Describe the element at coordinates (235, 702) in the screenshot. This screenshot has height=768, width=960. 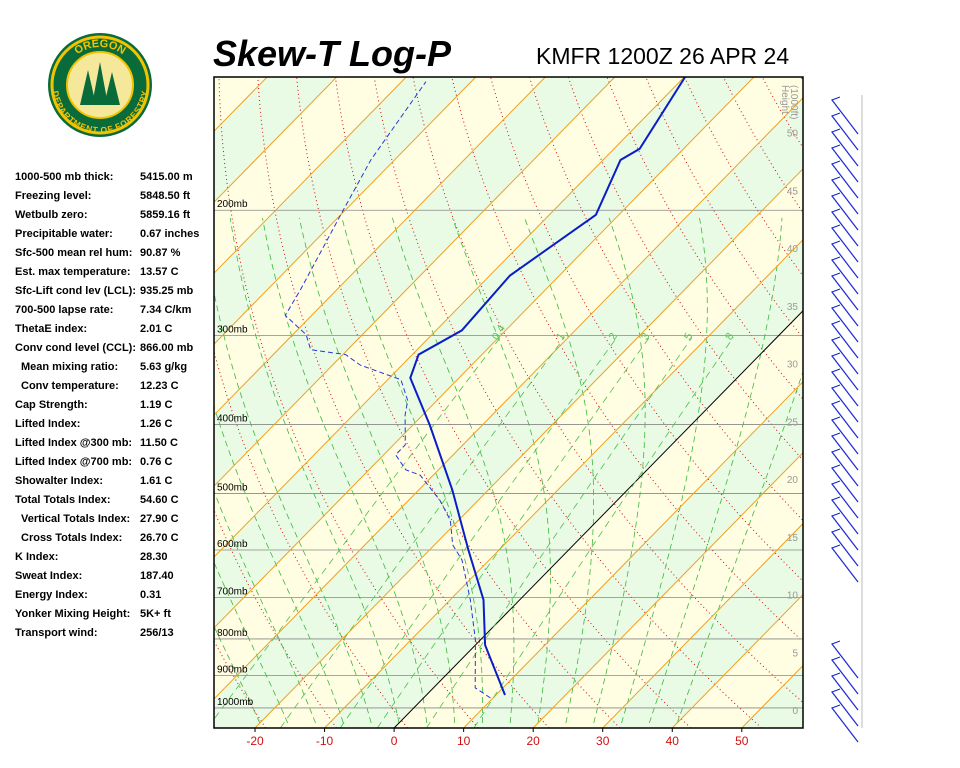
I see `y-tick-label: 1000mb` at that location.